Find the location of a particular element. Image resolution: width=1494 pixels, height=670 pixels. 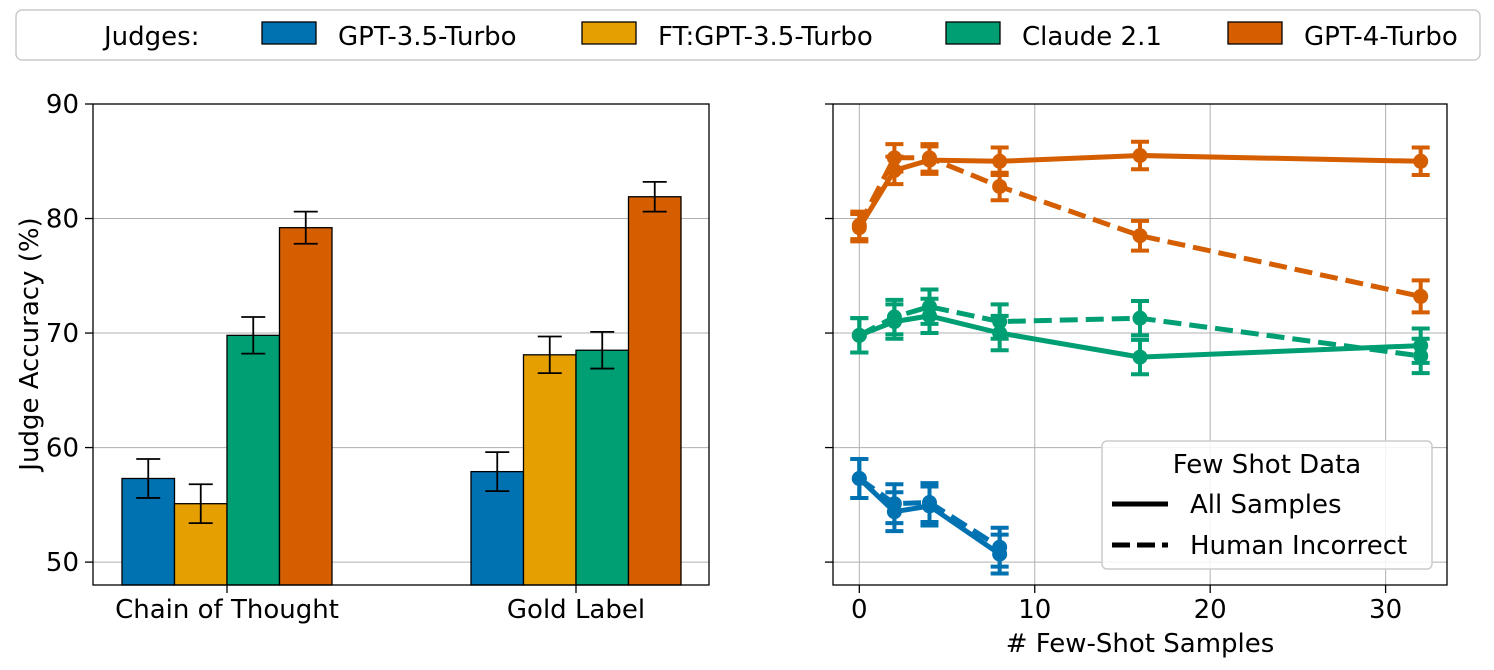

line-x-tick-label-30: 30 is located at coordinates (1385, 610).